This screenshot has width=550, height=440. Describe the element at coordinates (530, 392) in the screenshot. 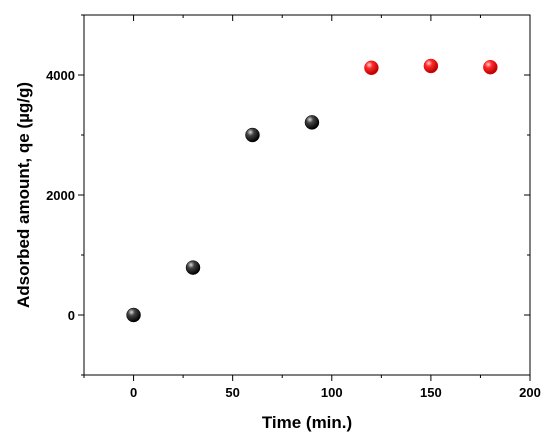

I see `x-tick-label: 200` at that location.